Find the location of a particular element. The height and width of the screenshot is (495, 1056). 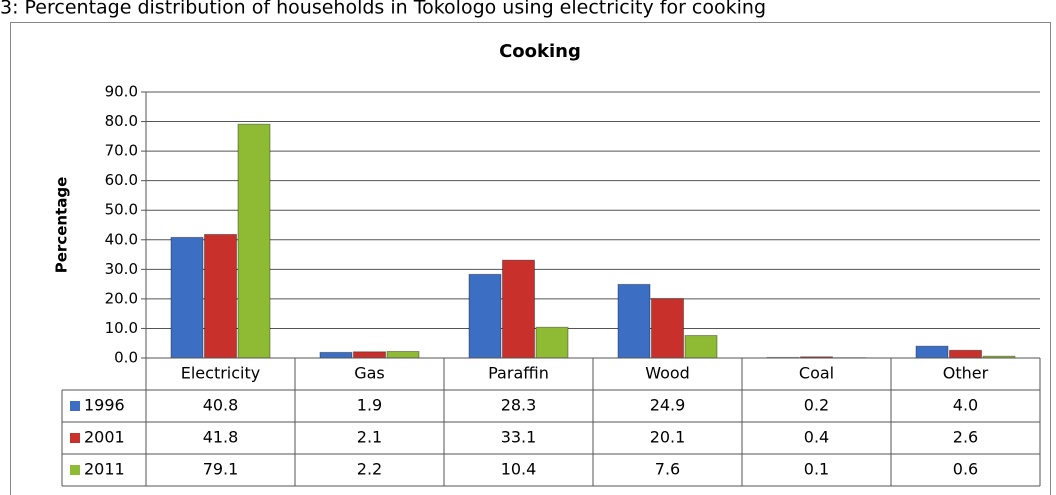

table-value: 28.3 is located at coordinates (519, 405).